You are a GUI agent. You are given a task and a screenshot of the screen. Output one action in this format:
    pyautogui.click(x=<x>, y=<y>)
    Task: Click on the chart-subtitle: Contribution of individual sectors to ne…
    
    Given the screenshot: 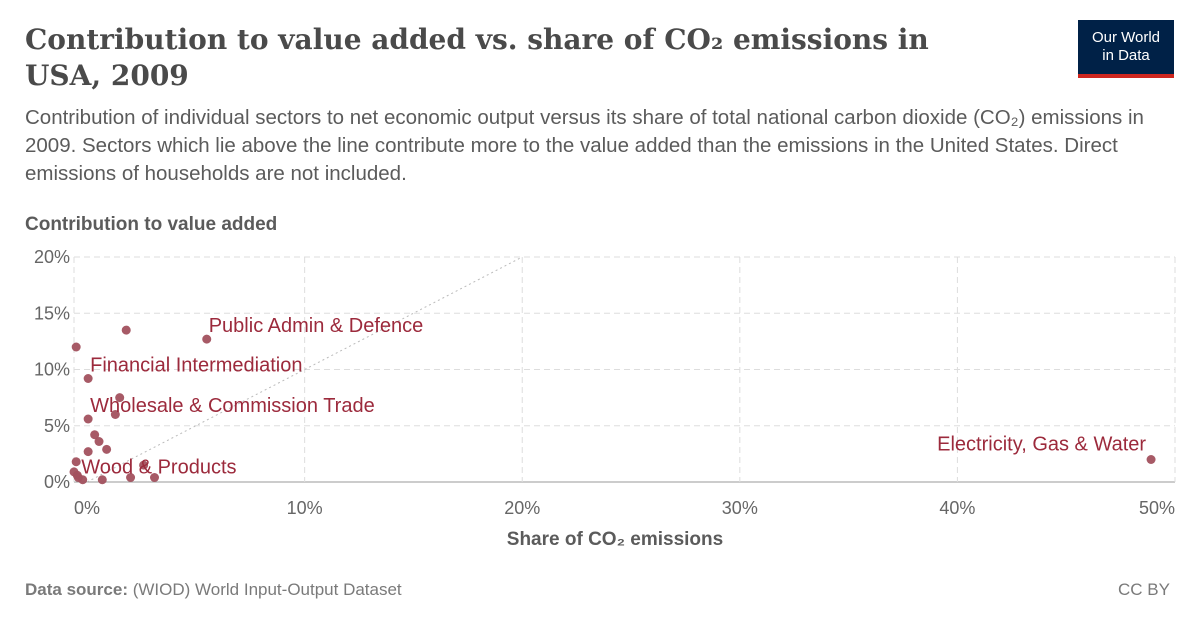 What is the action you would take?
    pyautogui.click(x=584, y=145)
    